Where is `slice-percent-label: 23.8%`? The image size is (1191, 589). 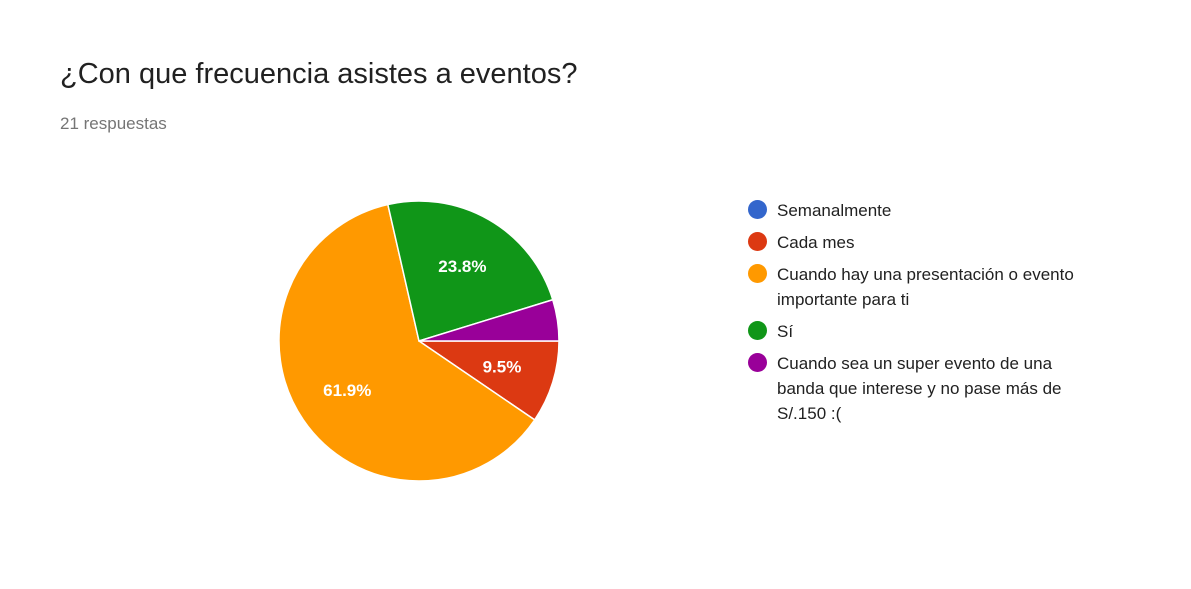 slice-percent-label: 23.8% is located at coordinates (462, 266).